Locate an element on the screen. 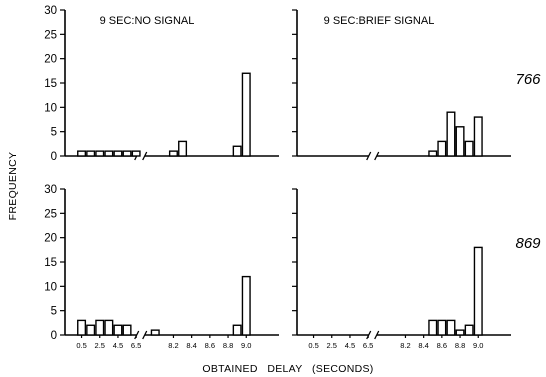  y-axis-label: FREQUENCY is located at coordinates (13, 186).